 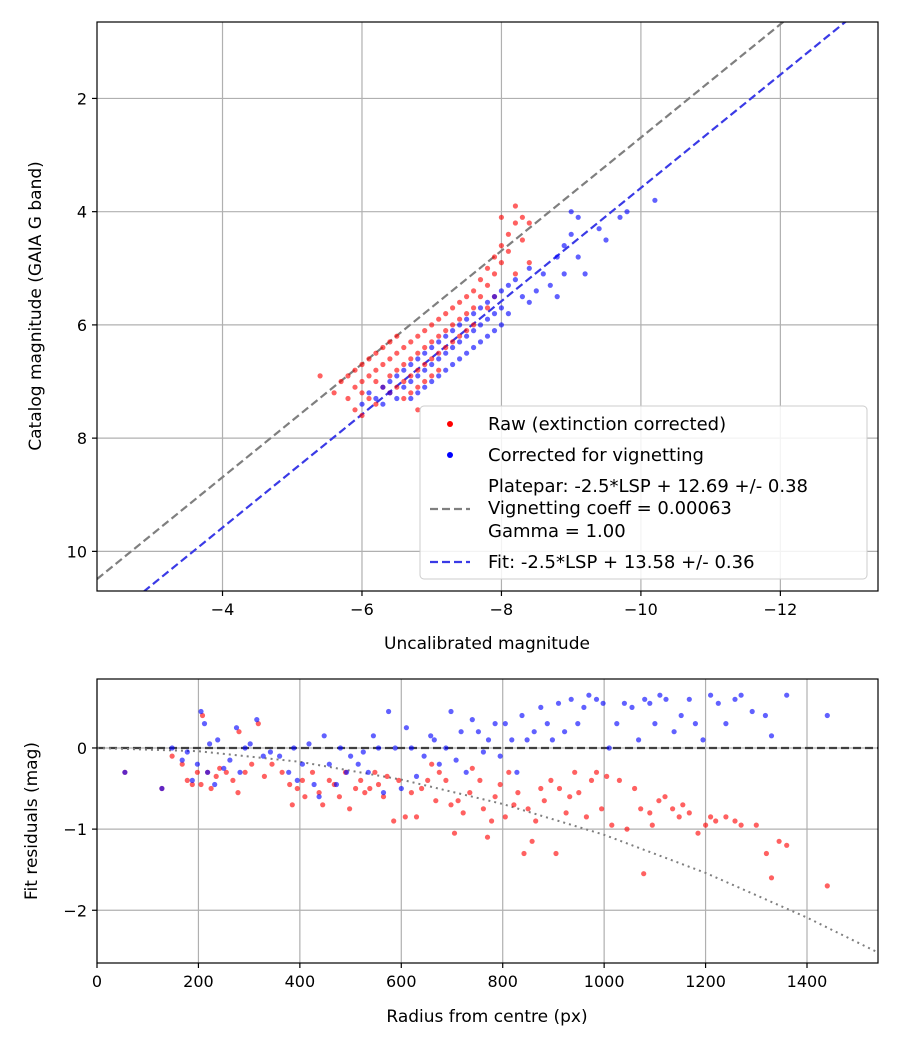 What do you see at coordinates (362, 609) in the screenshot?
I see `top-x-tick-label: −6` at bounding box center [362, 609].